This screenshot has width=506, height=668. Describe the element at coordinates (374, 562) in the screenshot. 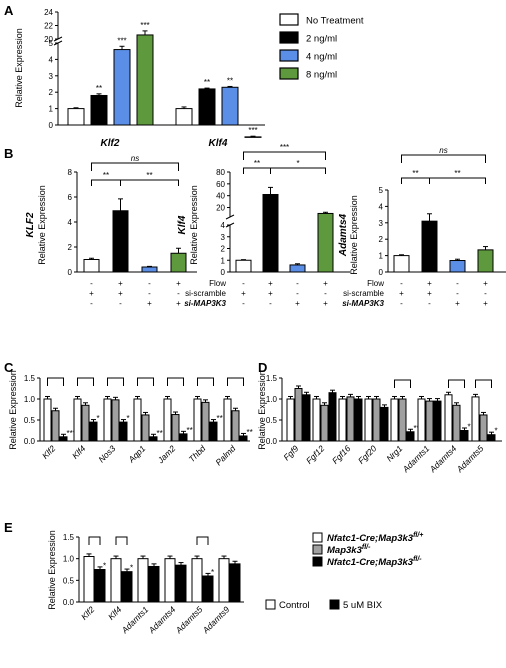

I see `legend-label: Nfatc1-Cre;Map3k3fl/-` at that location.